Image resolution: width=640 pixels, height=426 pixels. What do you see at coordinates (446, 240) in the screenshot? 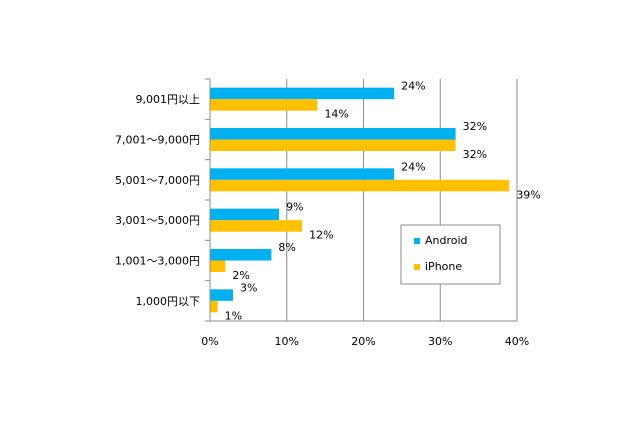
I see `legend-android-label: Android` at bounding box center [446, 240].